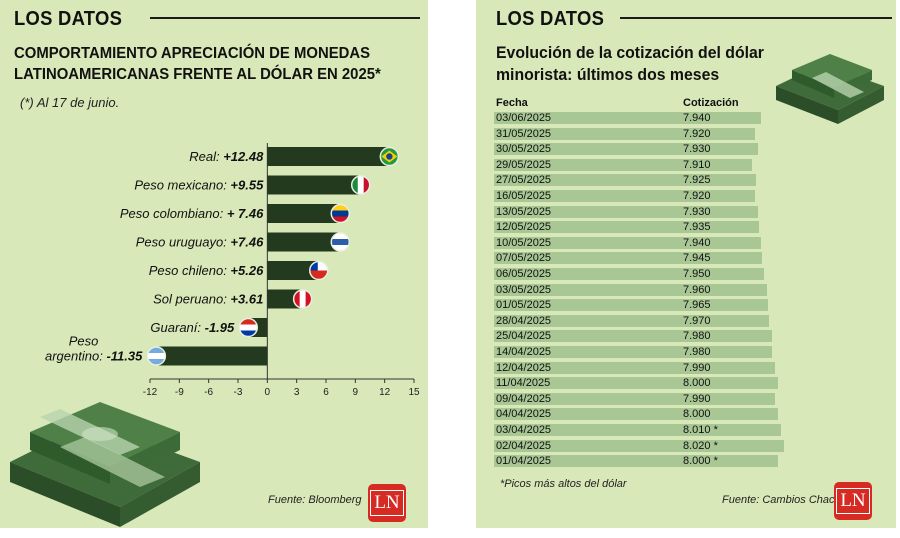 This screenshot has width=900, height=538. What do you see at coordinates (524, 398) in the screenshot?
I see `row-date: 09/04/2025` at bounding box center [524, 398].